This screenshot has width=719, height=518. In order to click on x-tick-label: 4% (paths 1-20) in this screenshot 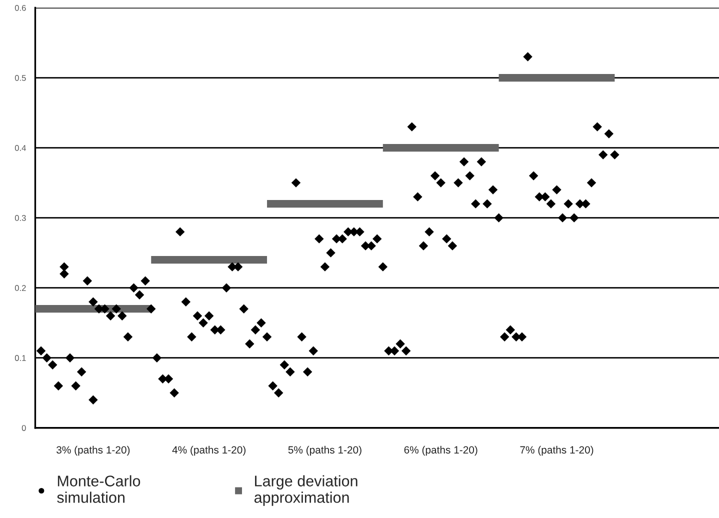, I will do `click(209, 451)`.